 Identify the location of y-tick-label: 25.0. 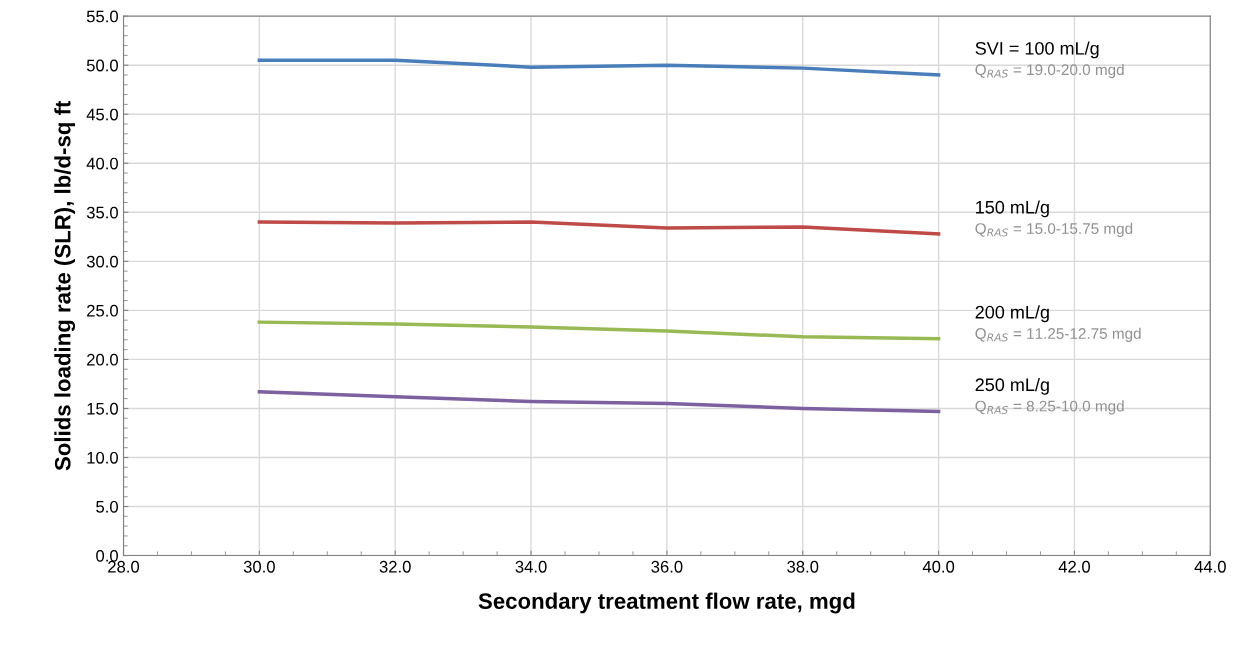
(102, 310).